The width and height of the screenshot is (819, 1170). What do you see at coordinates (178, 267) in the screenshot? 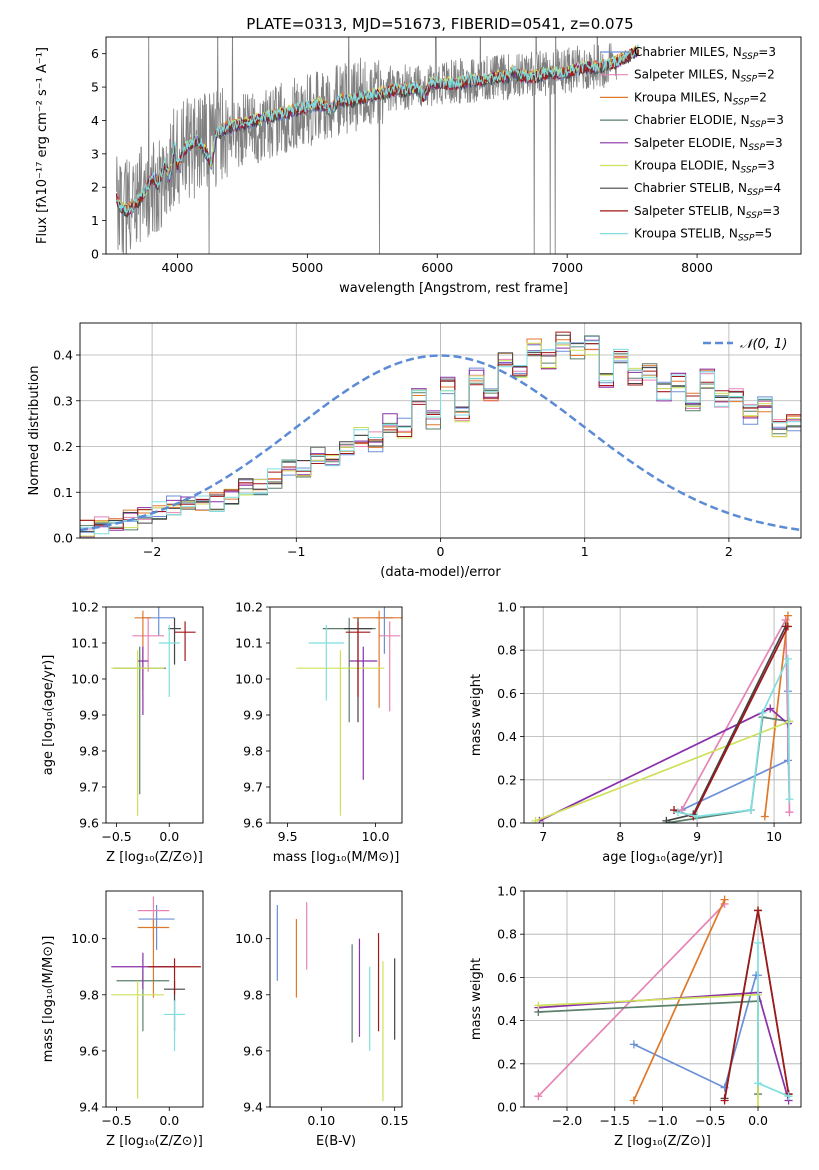
I see `xtick-label: 4000` at bounding box center [178, 267].